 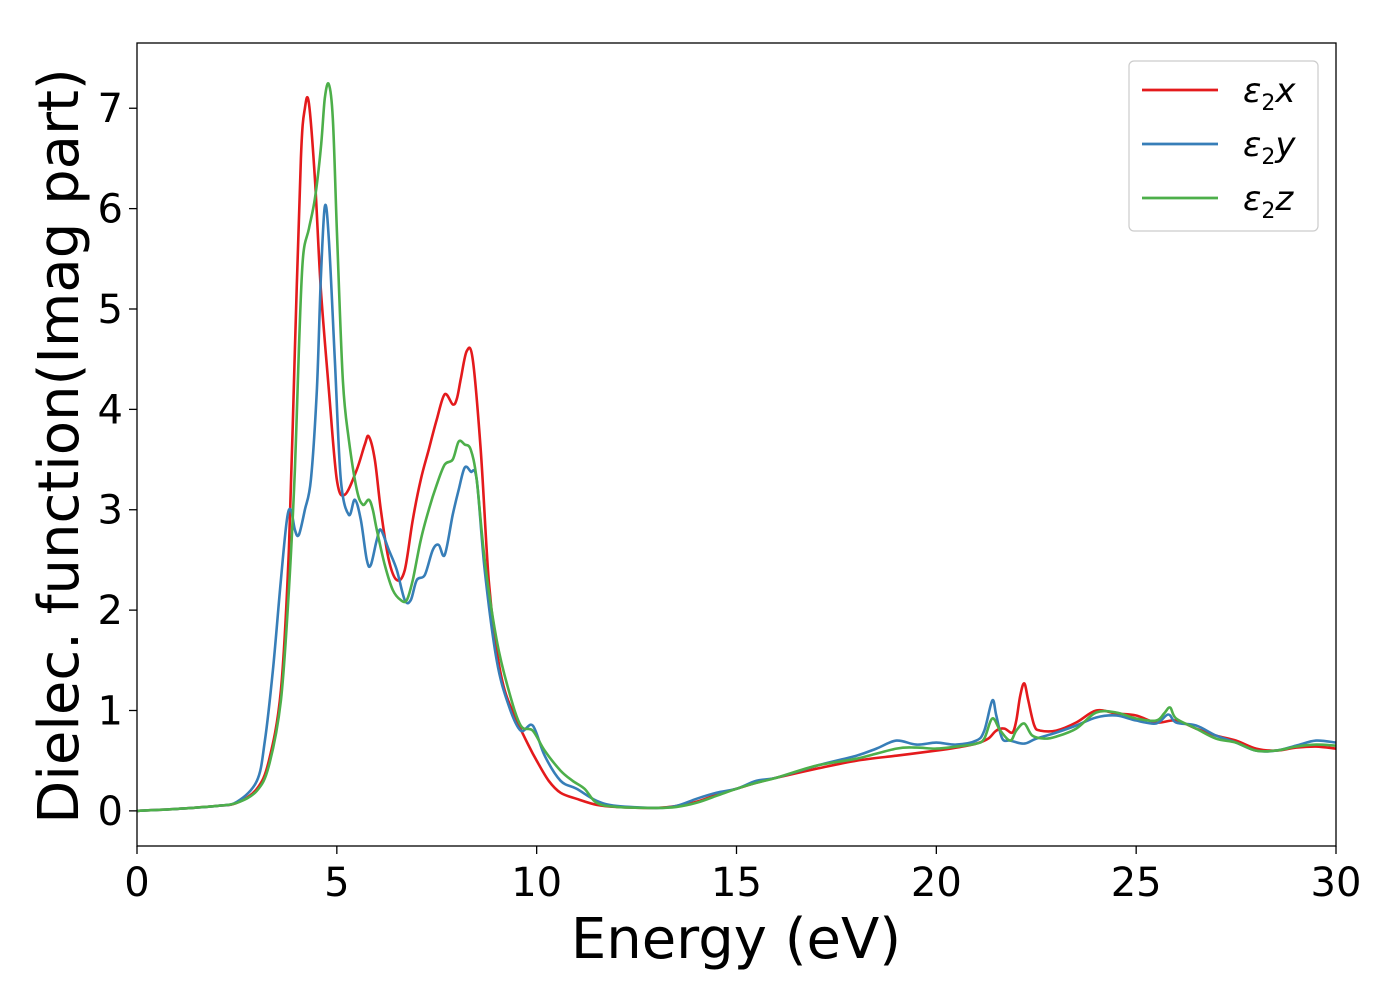 I want to click on y-tick-label: 1, so click(x=110, y=711).